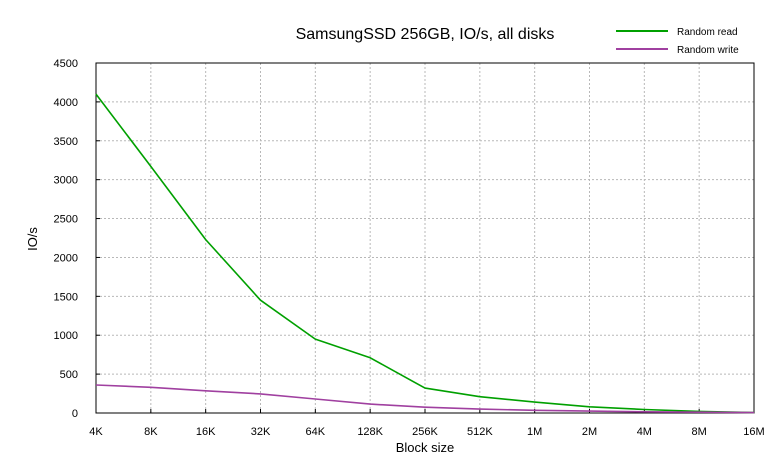 This screenshot has width=784, height=472. I want to click on x-tick-label: 256K, so click(425, 432).